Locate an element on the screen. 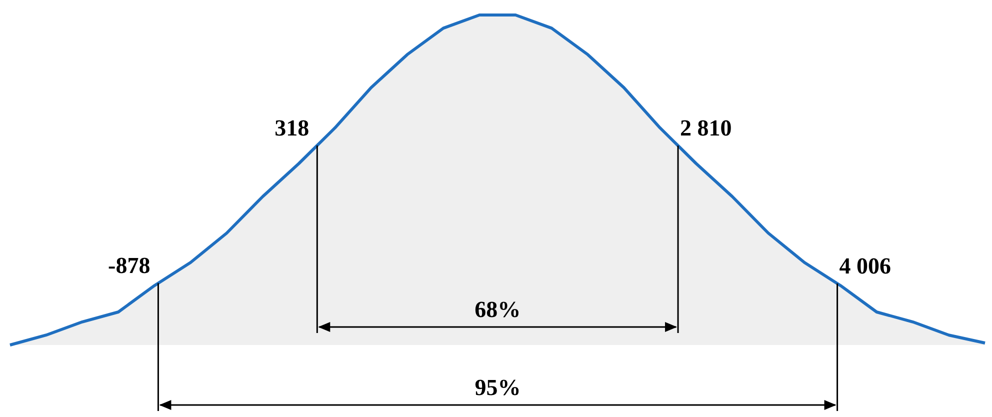 The width and height of the screenshot is (992, 417). text: 95% is located at coordinates (497, 387).